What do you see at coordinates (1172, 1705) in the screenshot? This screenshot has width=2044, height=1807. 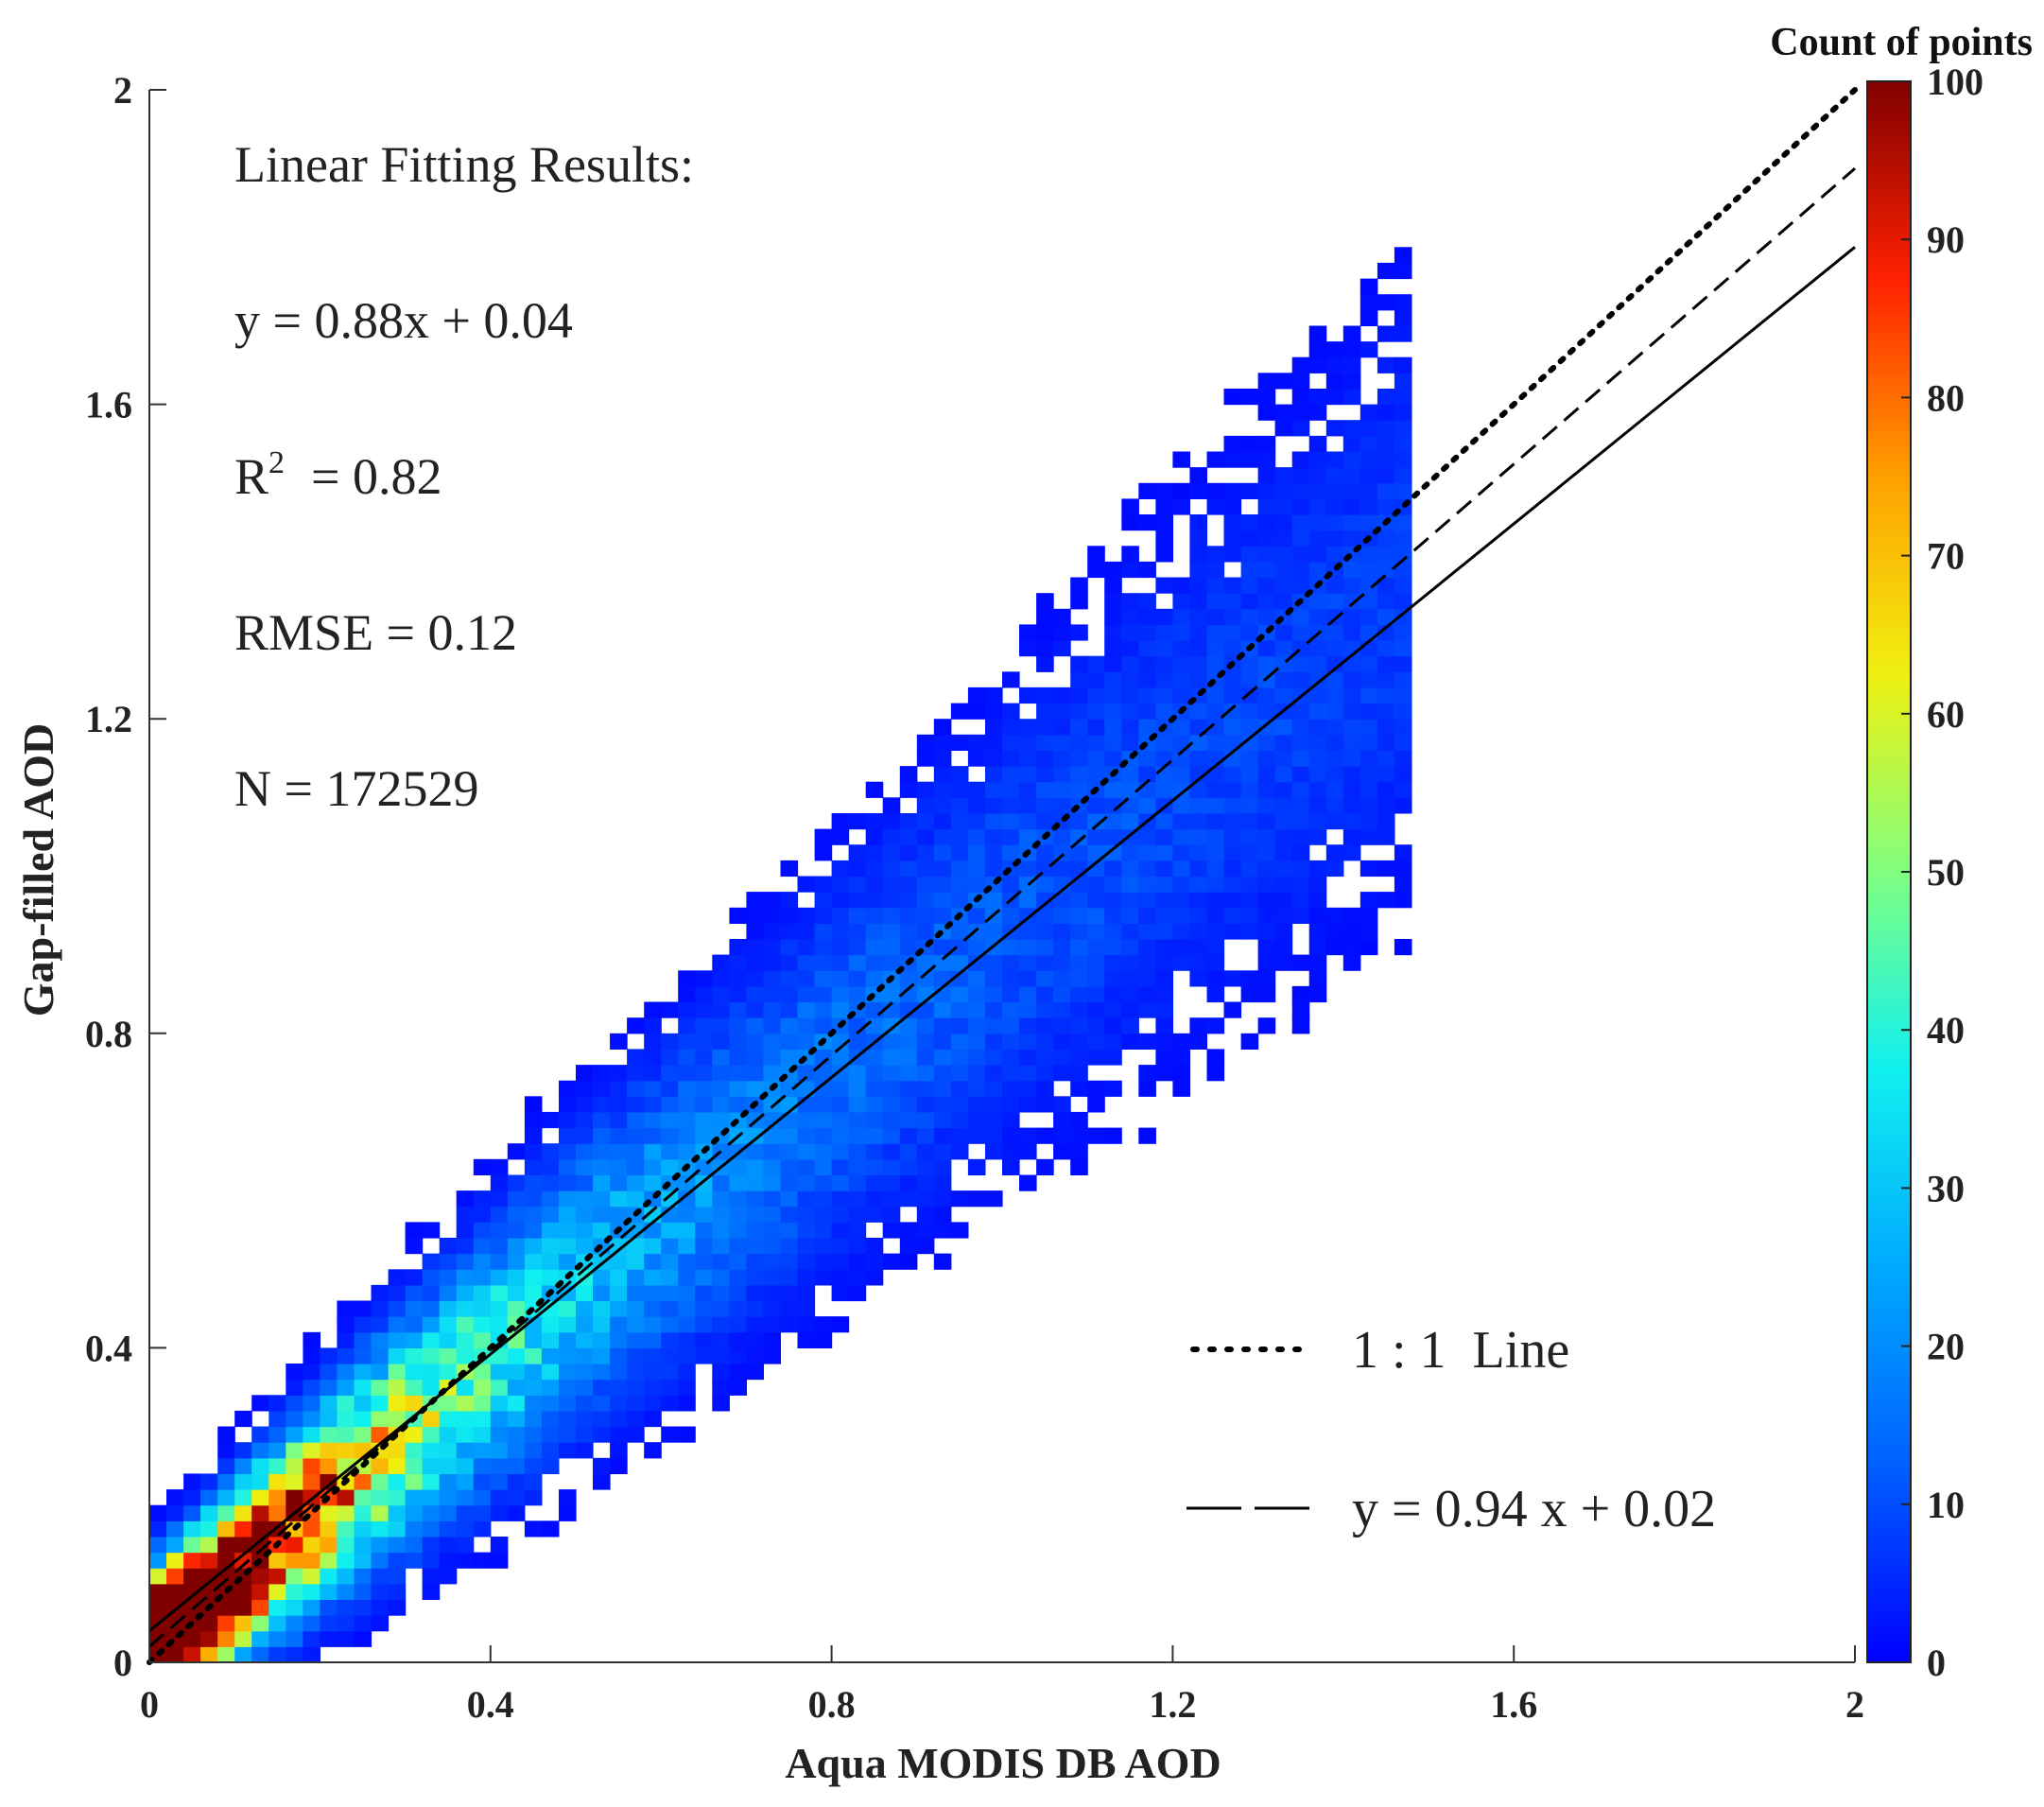 I see `x-tick-label: 1.2` at bounding box center [1172, 1705].